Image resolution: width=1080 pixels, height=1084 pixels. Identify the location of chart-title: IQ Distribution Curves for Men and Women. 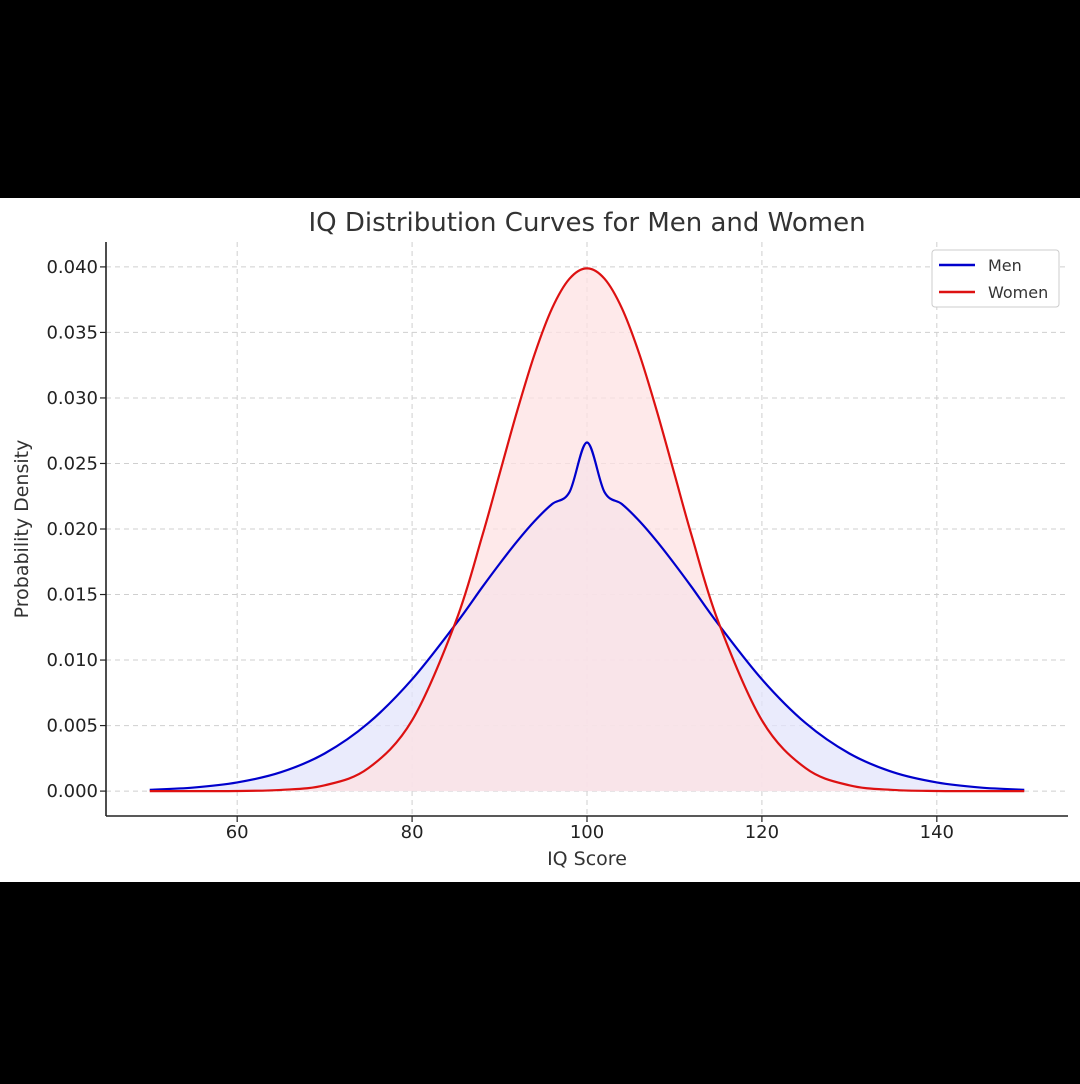
(586, 223).